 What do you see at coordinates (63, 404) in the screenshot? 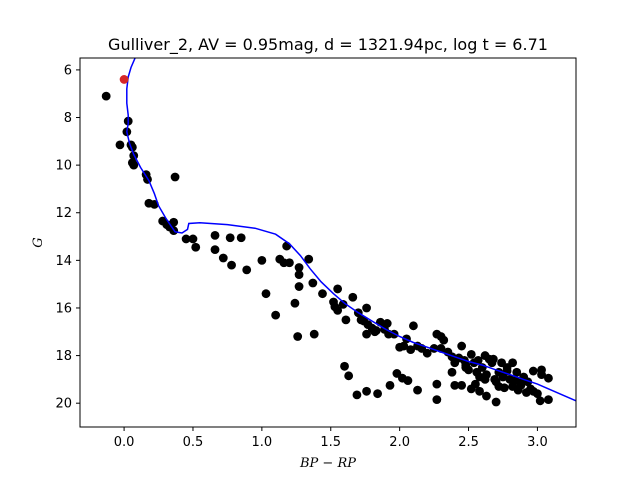
I see `y-tick-label: 20` at bounding box center [63, 404].